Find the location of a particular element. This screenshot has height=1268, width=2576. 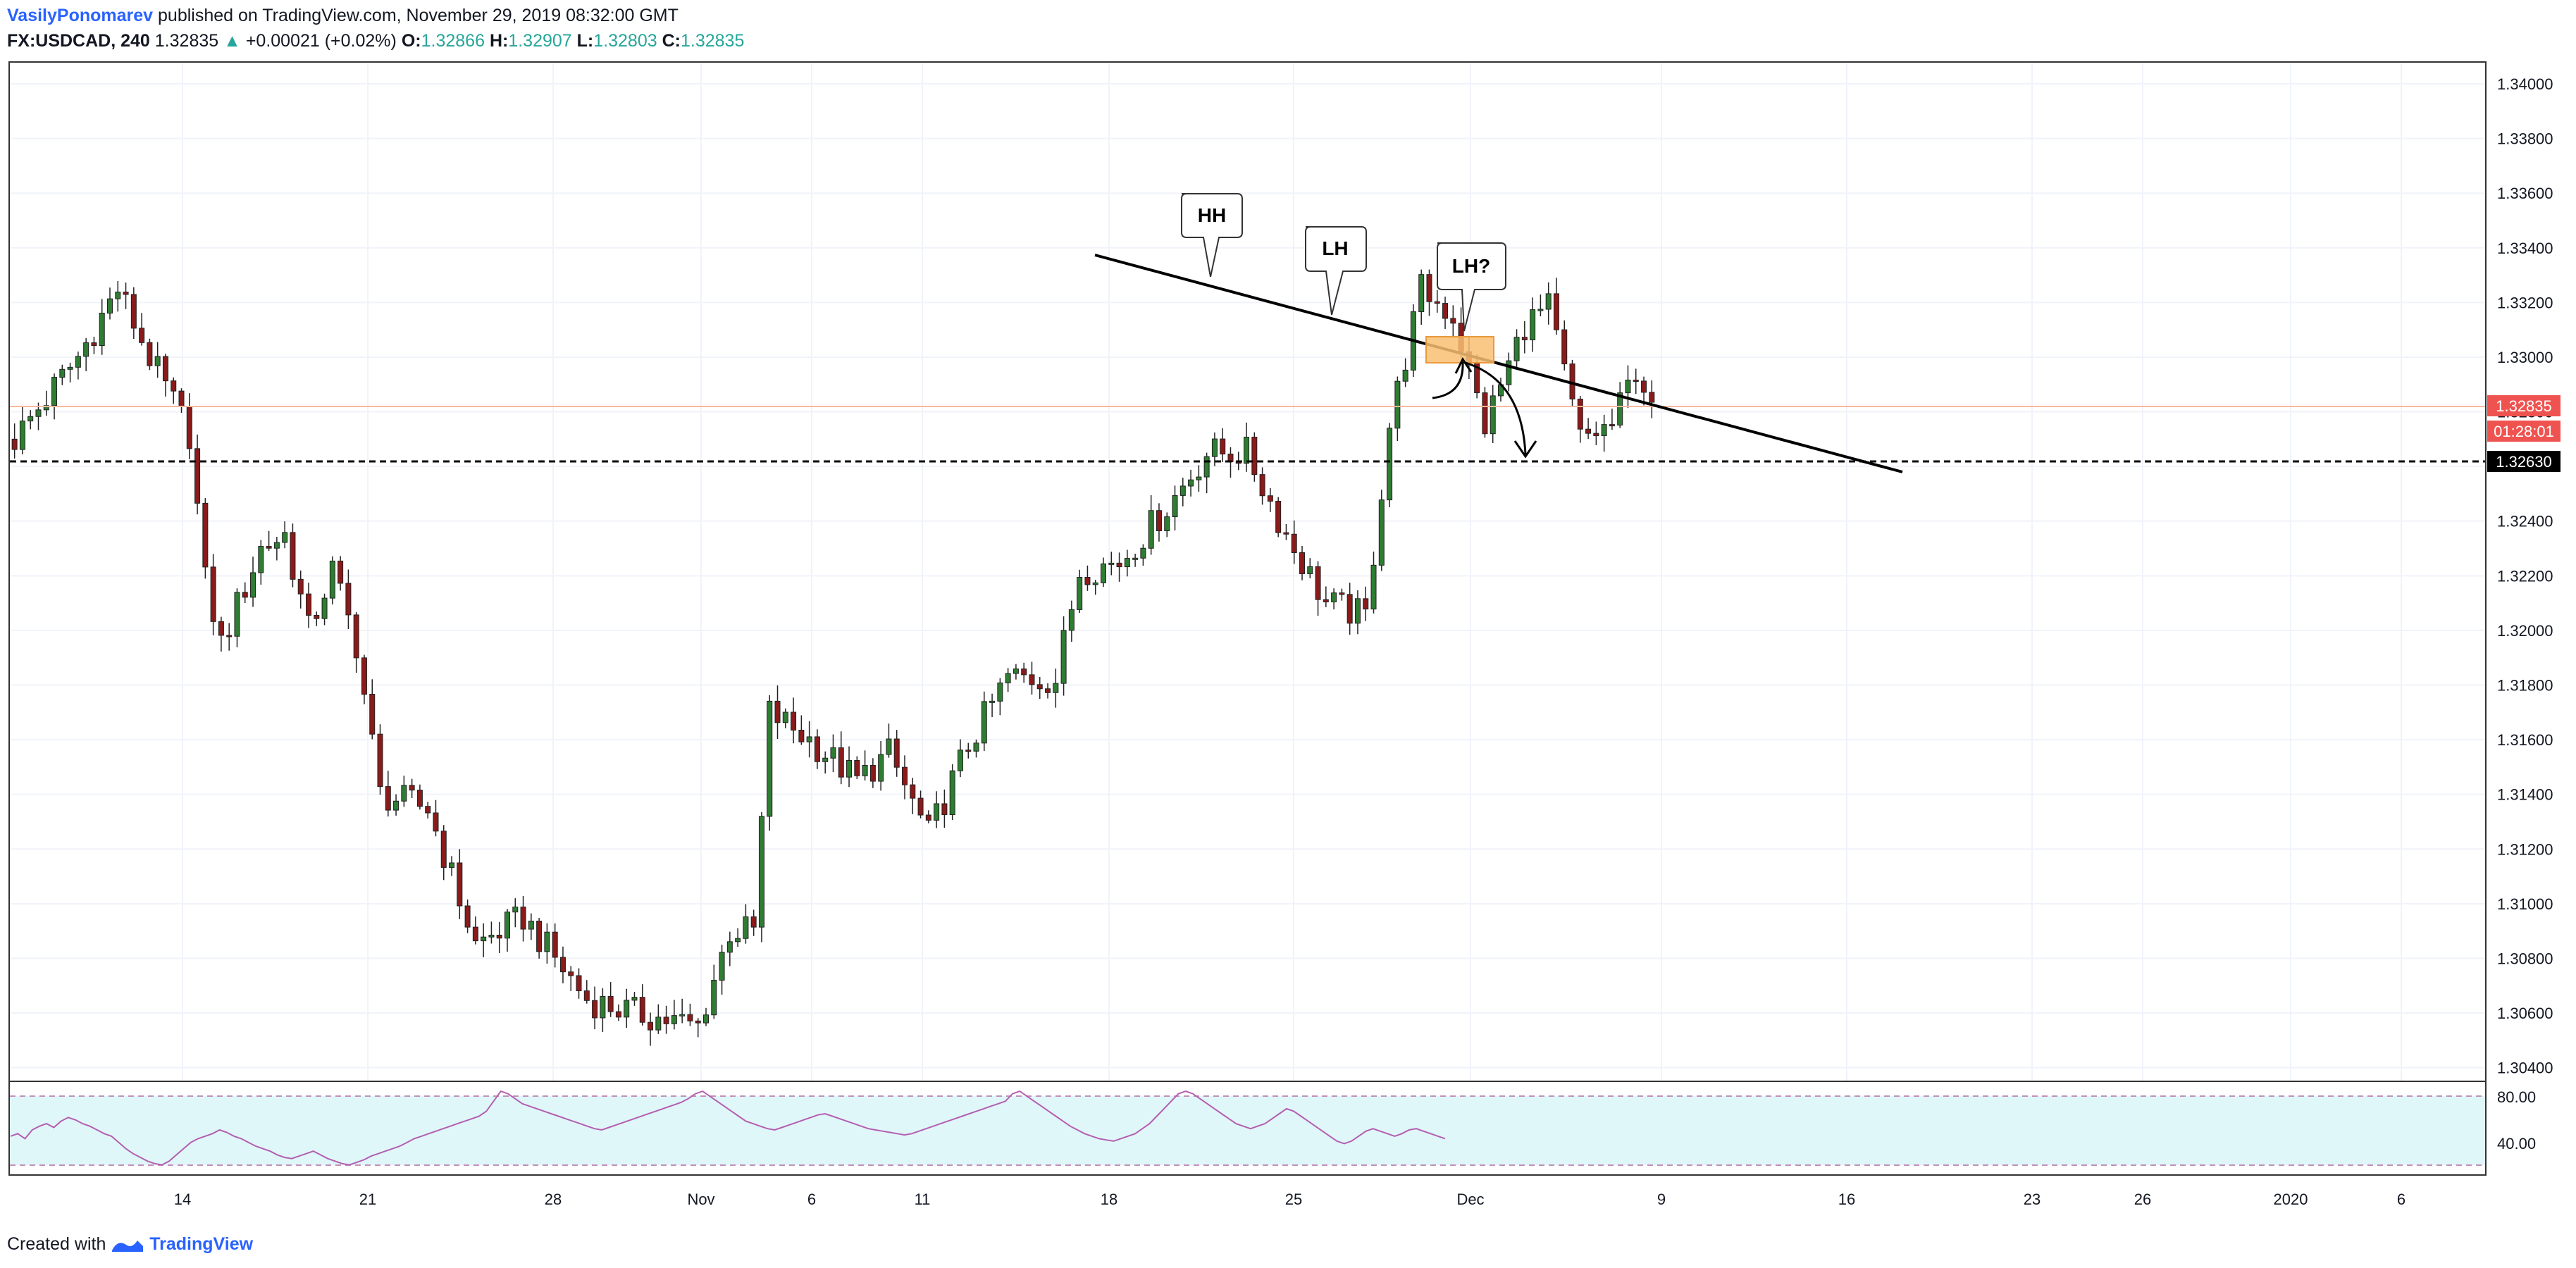

rsi-tick-label: 80.00 is located at coordinates (2516, 1097).